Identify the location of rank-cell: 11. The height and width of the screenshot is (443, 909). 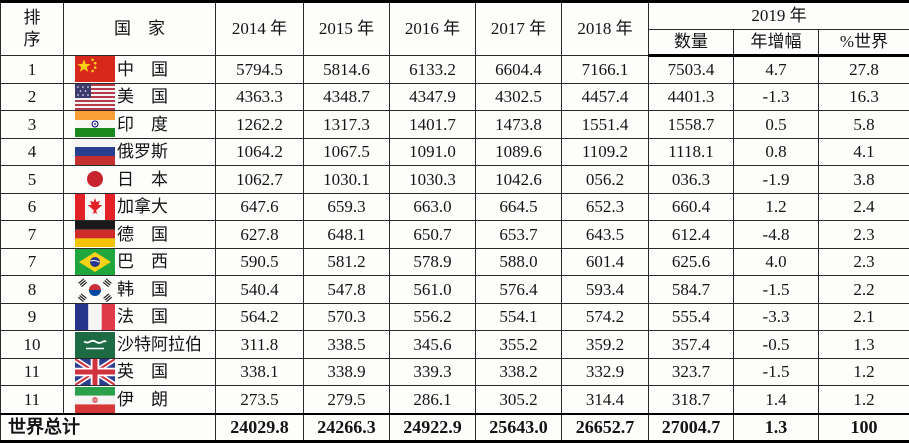
(32, 400).